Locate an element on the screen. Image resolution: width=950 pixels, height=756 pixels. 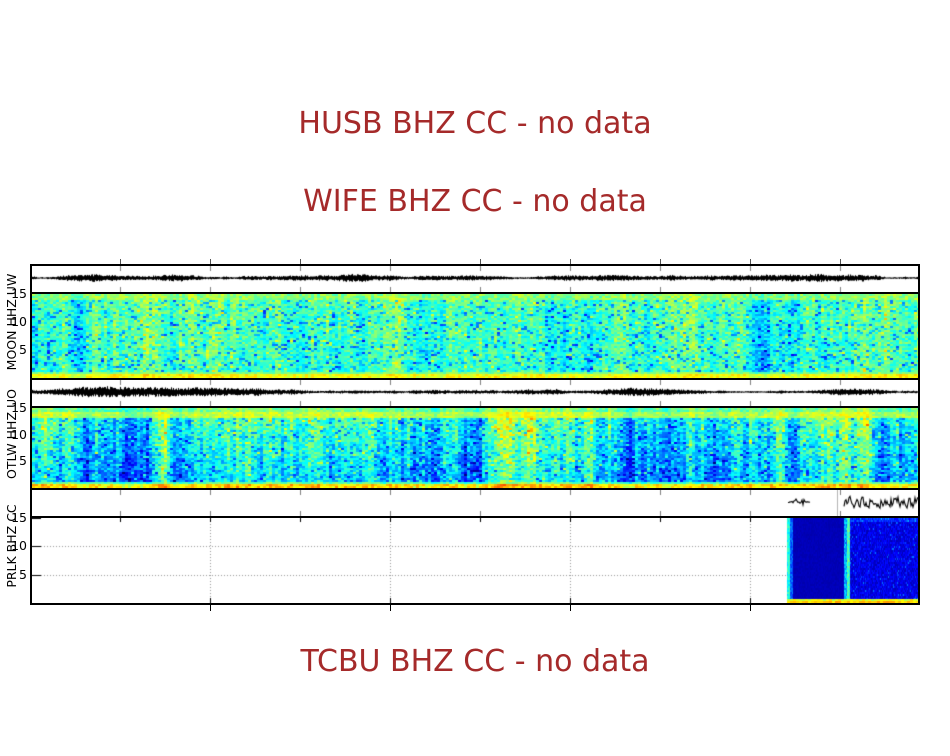
otlw-spectrogram-strip is located at coordinates (475, 447).